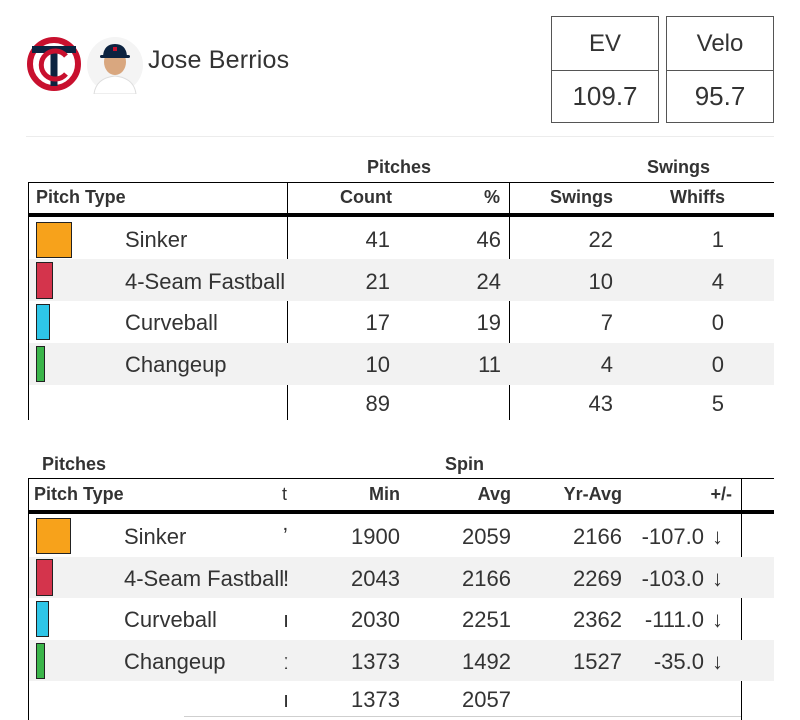 Image resolution: width=800 pixels, height=720 pixels. I want to click on spin-yr-avg-cell: 2362, so click(597, 619).